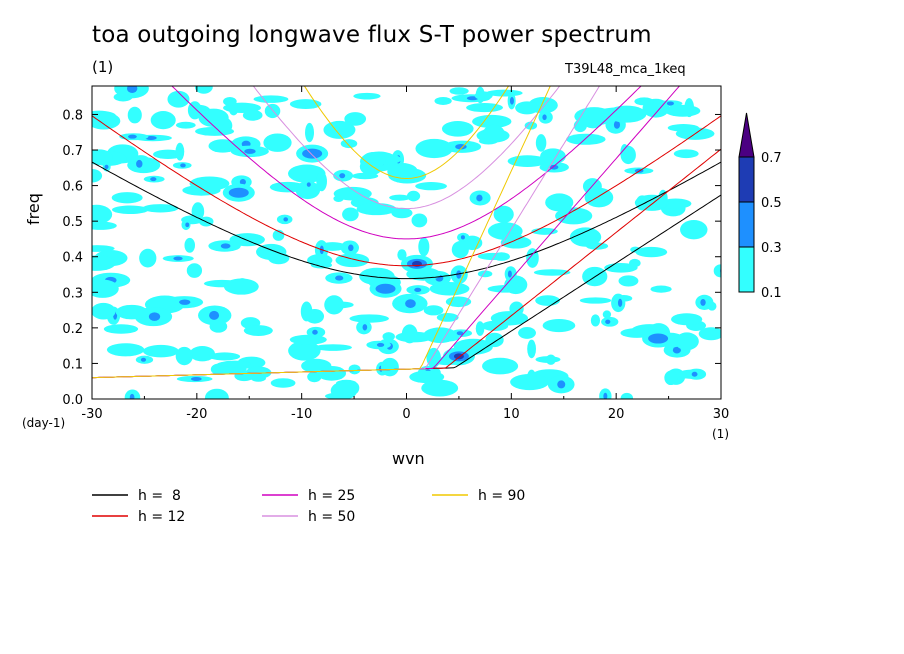  Describe the element at coordinates (408, 458) in the screenshot. I see `x-axis-label: wvn` at that location.